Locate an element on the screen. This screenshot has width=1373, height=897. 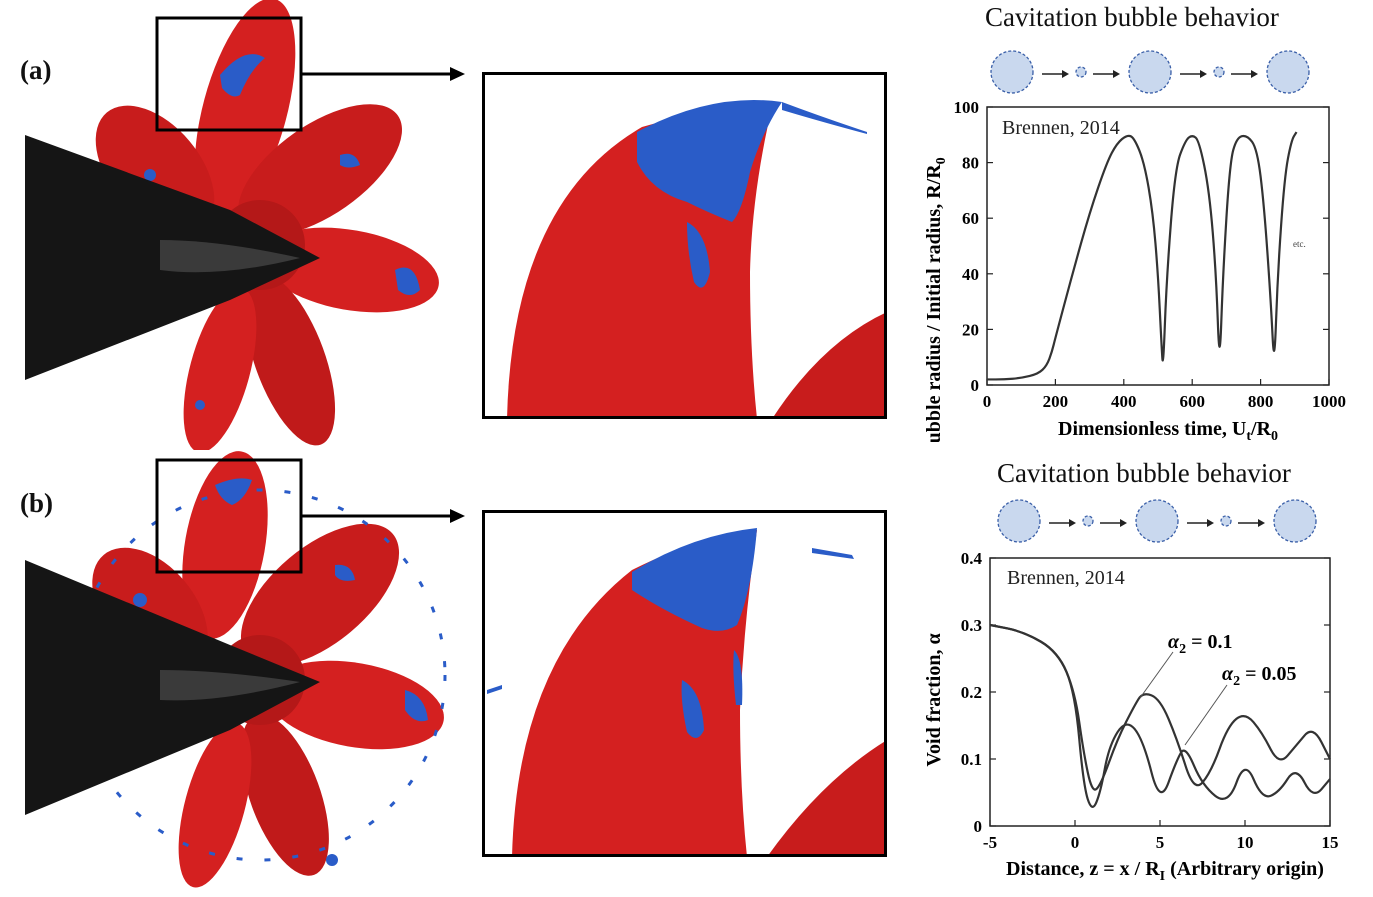
x-tick-label-a-1: 200 is located at coordinates (1056, 401).